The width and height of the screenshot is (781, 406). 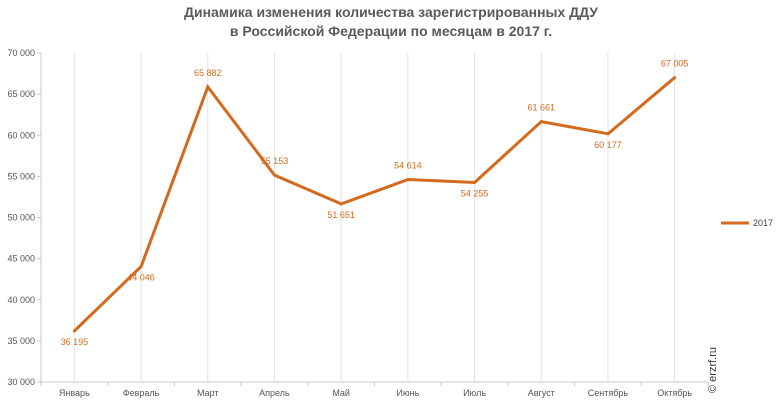 I want to click on y-tick-label-5: 55 000, so click(x=21, y=176).